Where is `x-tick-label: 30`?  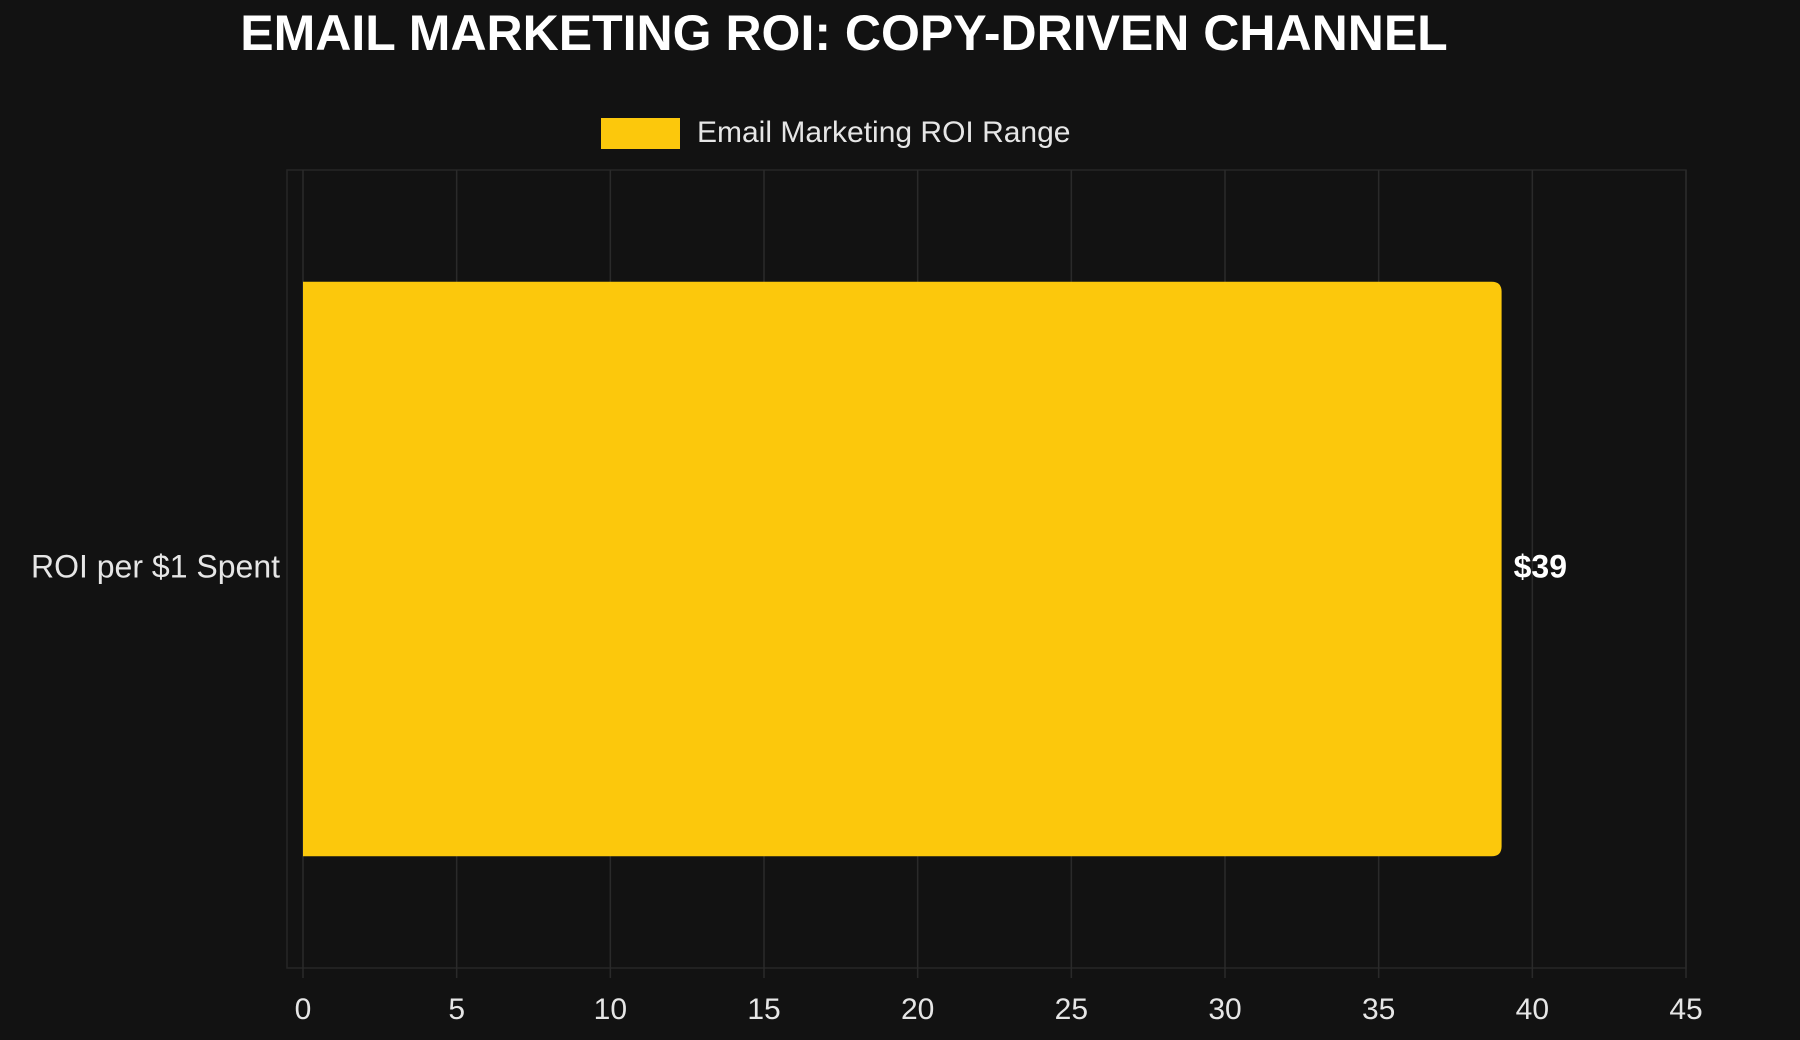
x-tick-label: 30 is located at coordinates (1224, 1009).